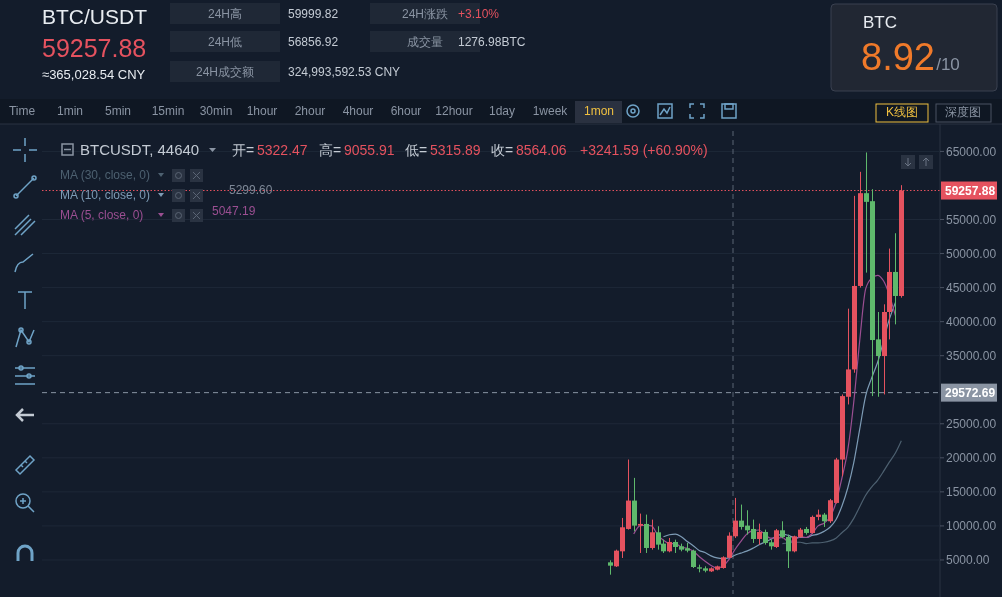 The width and height of the screenshot is (1002, 597). Describe the element at coordinates (454, 111) in the screenshot. I see `text: 12hour` at that location.